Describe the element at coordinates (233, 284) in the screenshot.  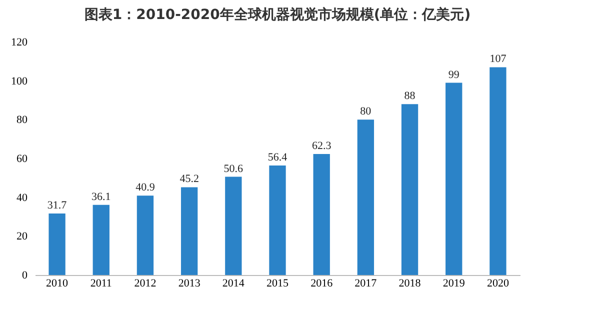
I see `x-tick-label: 2014` at that location.